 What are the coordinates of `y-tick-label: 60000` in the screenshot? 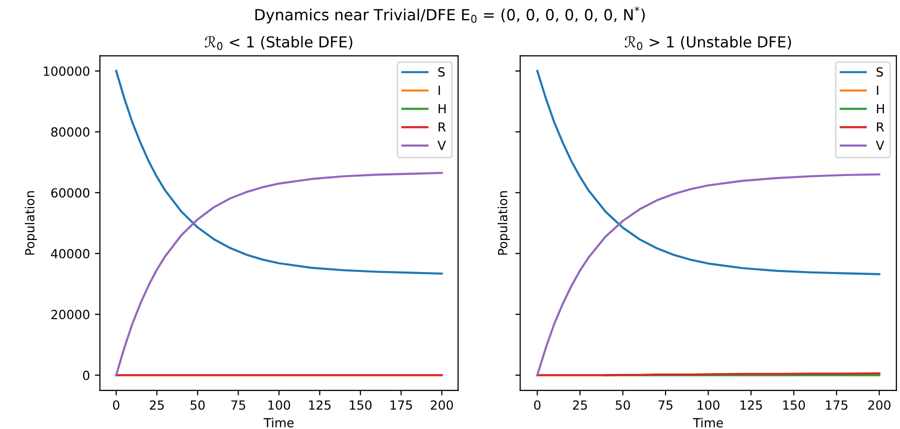 It's located at (70, 193).